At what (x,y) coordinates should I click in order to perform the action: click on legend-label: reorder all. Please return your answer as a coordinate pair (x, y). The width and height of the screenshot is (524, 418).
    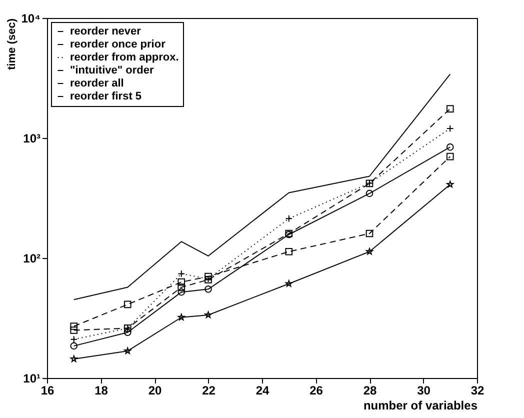
    Looking at the image, I should click on (97, 84).